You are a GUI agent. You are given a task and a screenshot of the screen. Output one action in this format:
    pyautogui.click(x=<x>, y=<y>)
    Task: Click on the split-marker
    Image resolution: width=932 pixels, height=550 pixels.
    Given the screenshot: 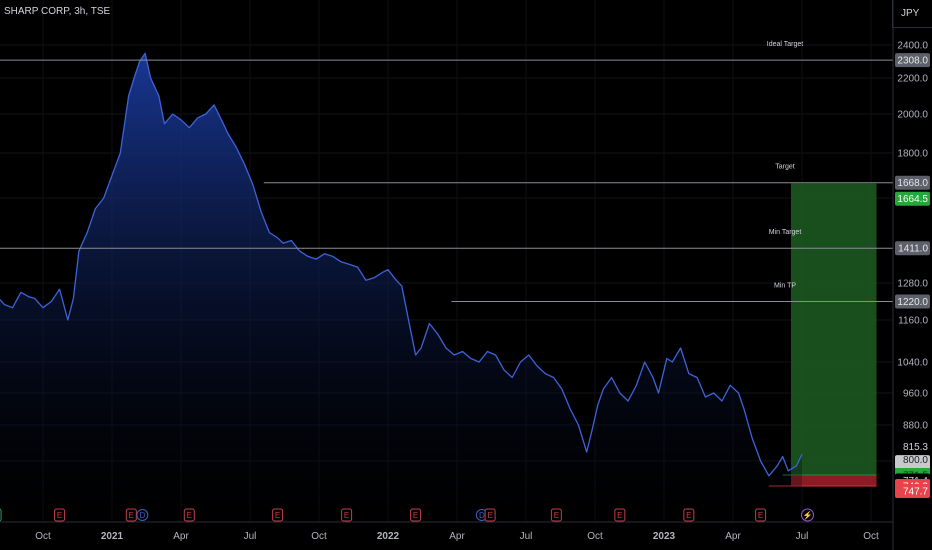 What is the action you would take?
    pyautogui.click(x=808, y=515)
    